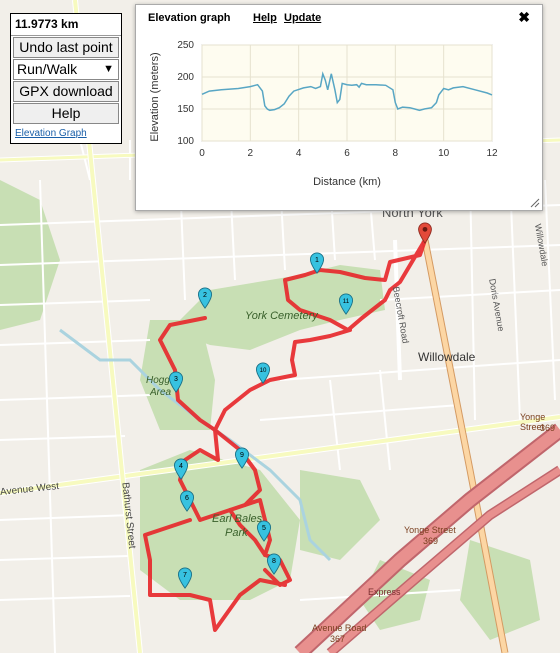 The width and height of the screenshot is (560, 653). I want to click on x-tick-label: 12, so click(492, 153).